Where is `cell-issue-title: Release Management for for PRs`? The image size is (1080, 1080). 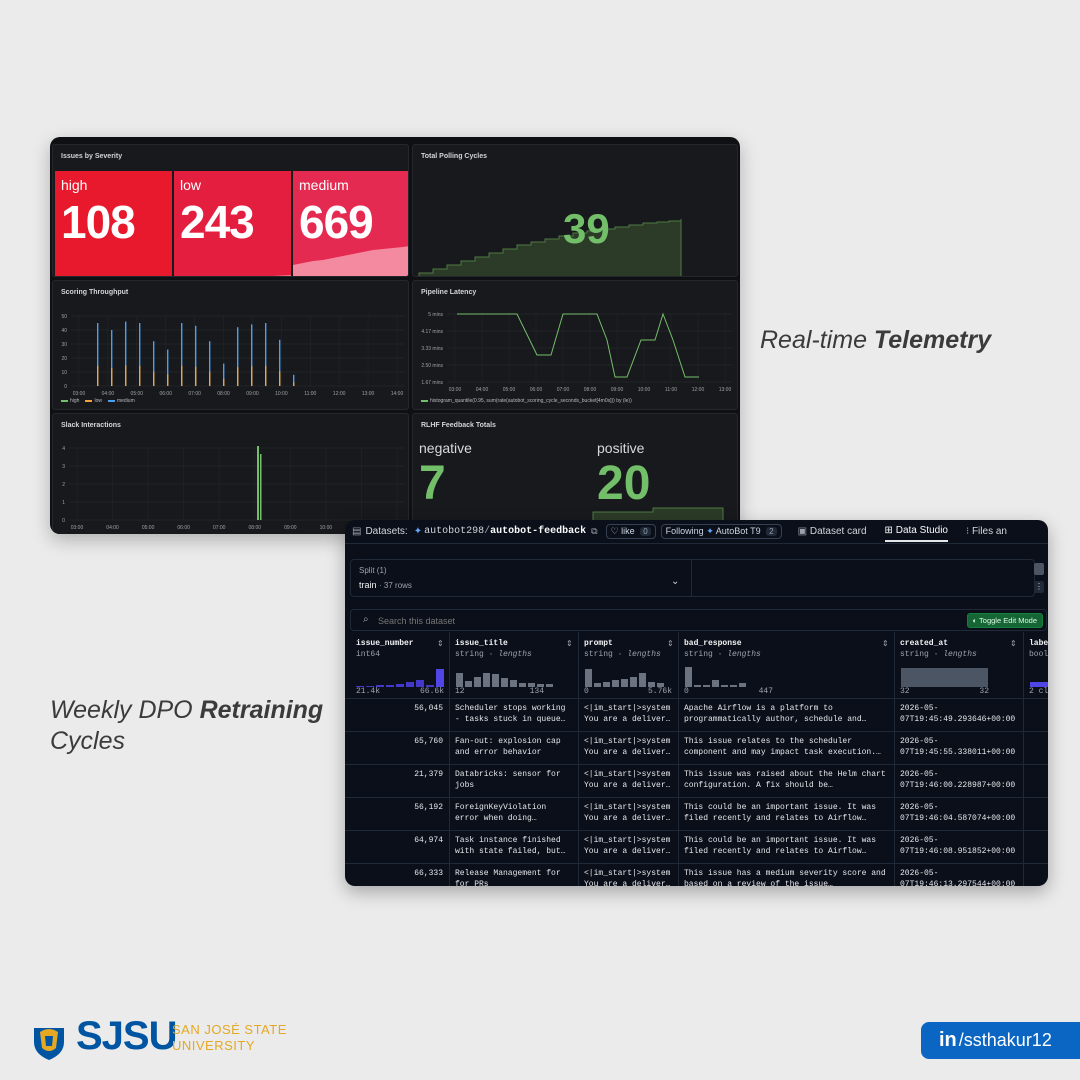
cell-issue-title: Release Management for for PRs is located at coordinates (508, 877).